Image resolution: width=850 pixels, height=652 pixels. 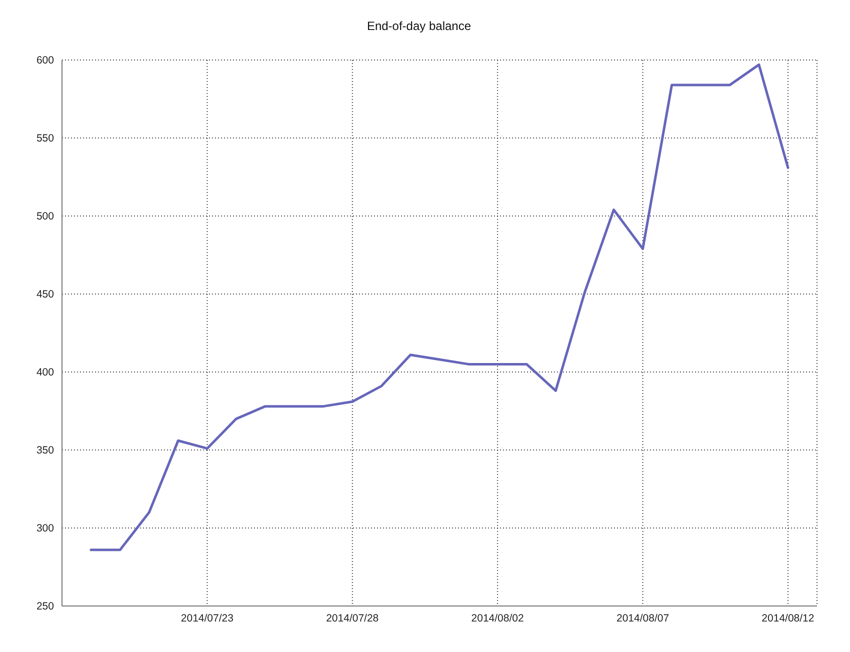 What do you see at coordinates (45, 138) in the screenshot?
I see `y-tick-label: 550` at bounding box center [45, 138].